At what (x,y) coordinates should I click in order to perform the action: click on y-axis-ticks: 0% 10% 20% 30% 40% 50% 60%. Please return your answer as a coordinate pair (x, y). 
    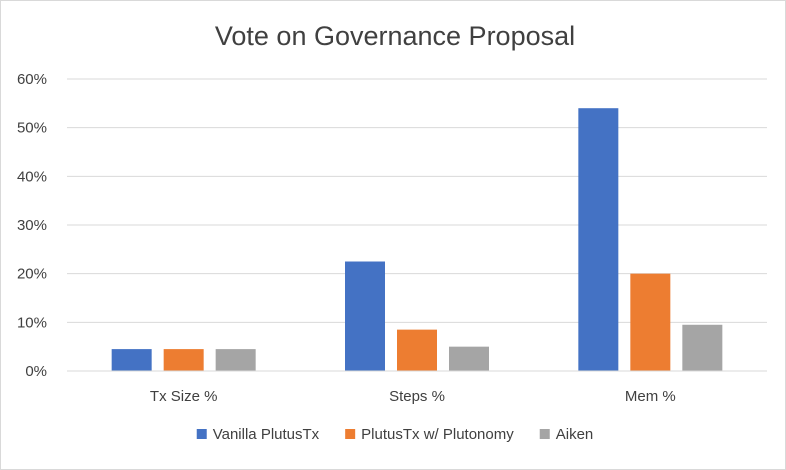
    Looking at the image, I should click on (32, 225).